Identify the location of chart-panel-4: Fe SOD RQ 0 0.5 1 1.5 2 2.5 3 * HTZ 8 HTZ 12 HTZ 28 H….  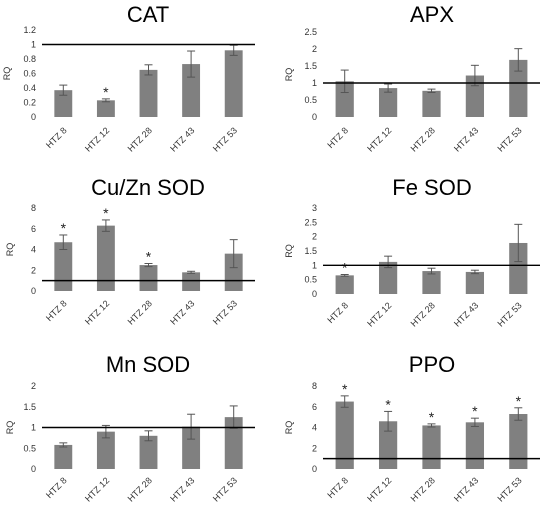
(412, 252).